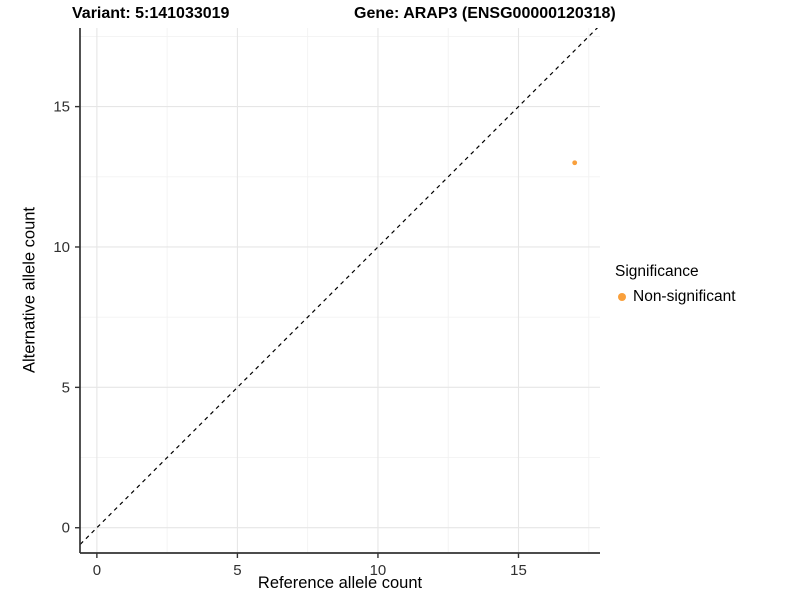 The height and width of the screenshot is (600, 800). I want to click on legend-item: Non-significant, so click(675, 297).